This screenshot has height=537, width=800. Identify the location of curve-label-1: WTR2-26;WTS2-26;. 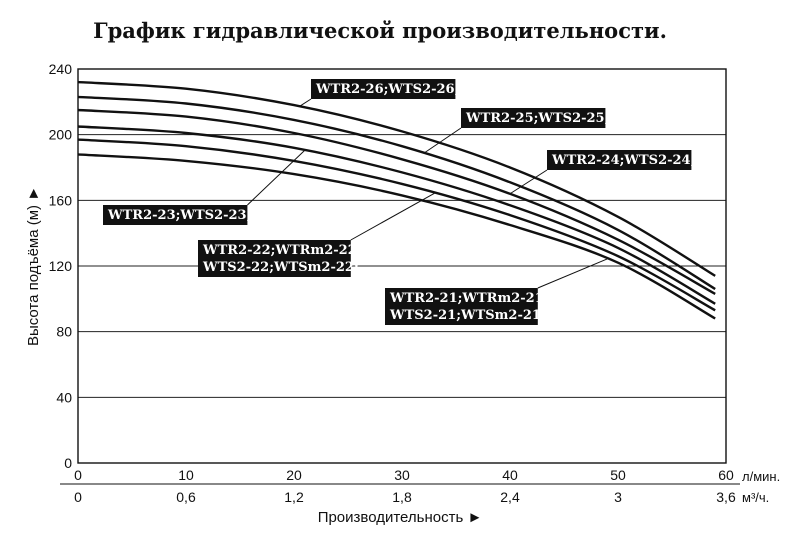
(379, 93).